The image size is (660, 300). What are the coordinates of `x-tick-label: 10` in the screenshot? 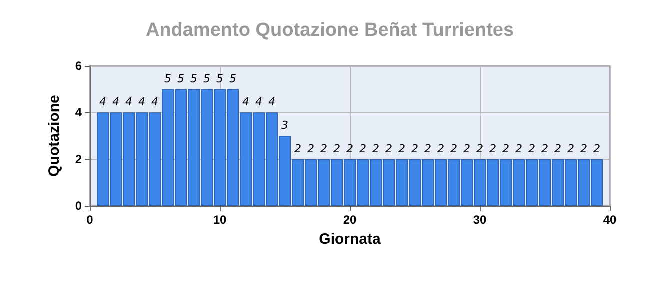 It's located at (220, 220).